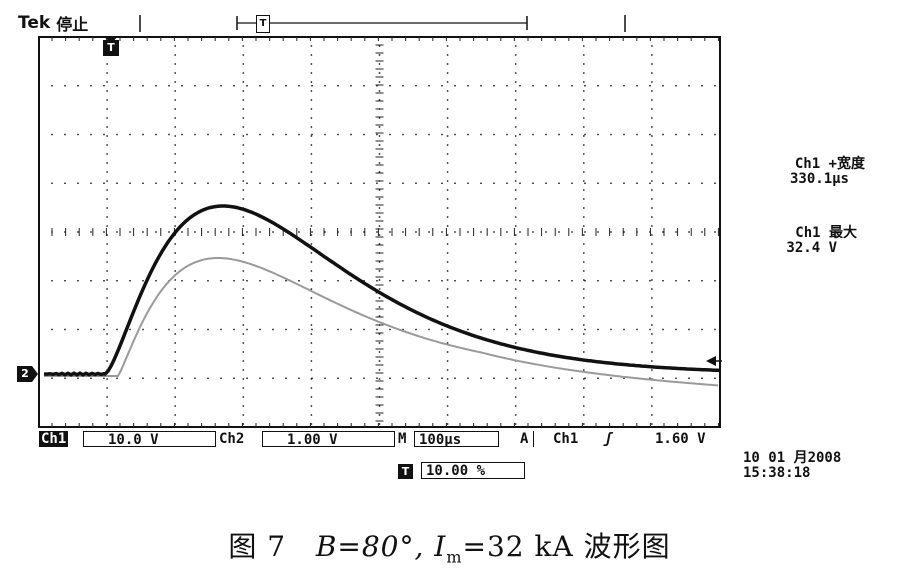 Image resolution: width=899 pixels, height=572 pixels. Describe the element at coordinates (533, 439) in the screenshot. I see `divider` at that location.